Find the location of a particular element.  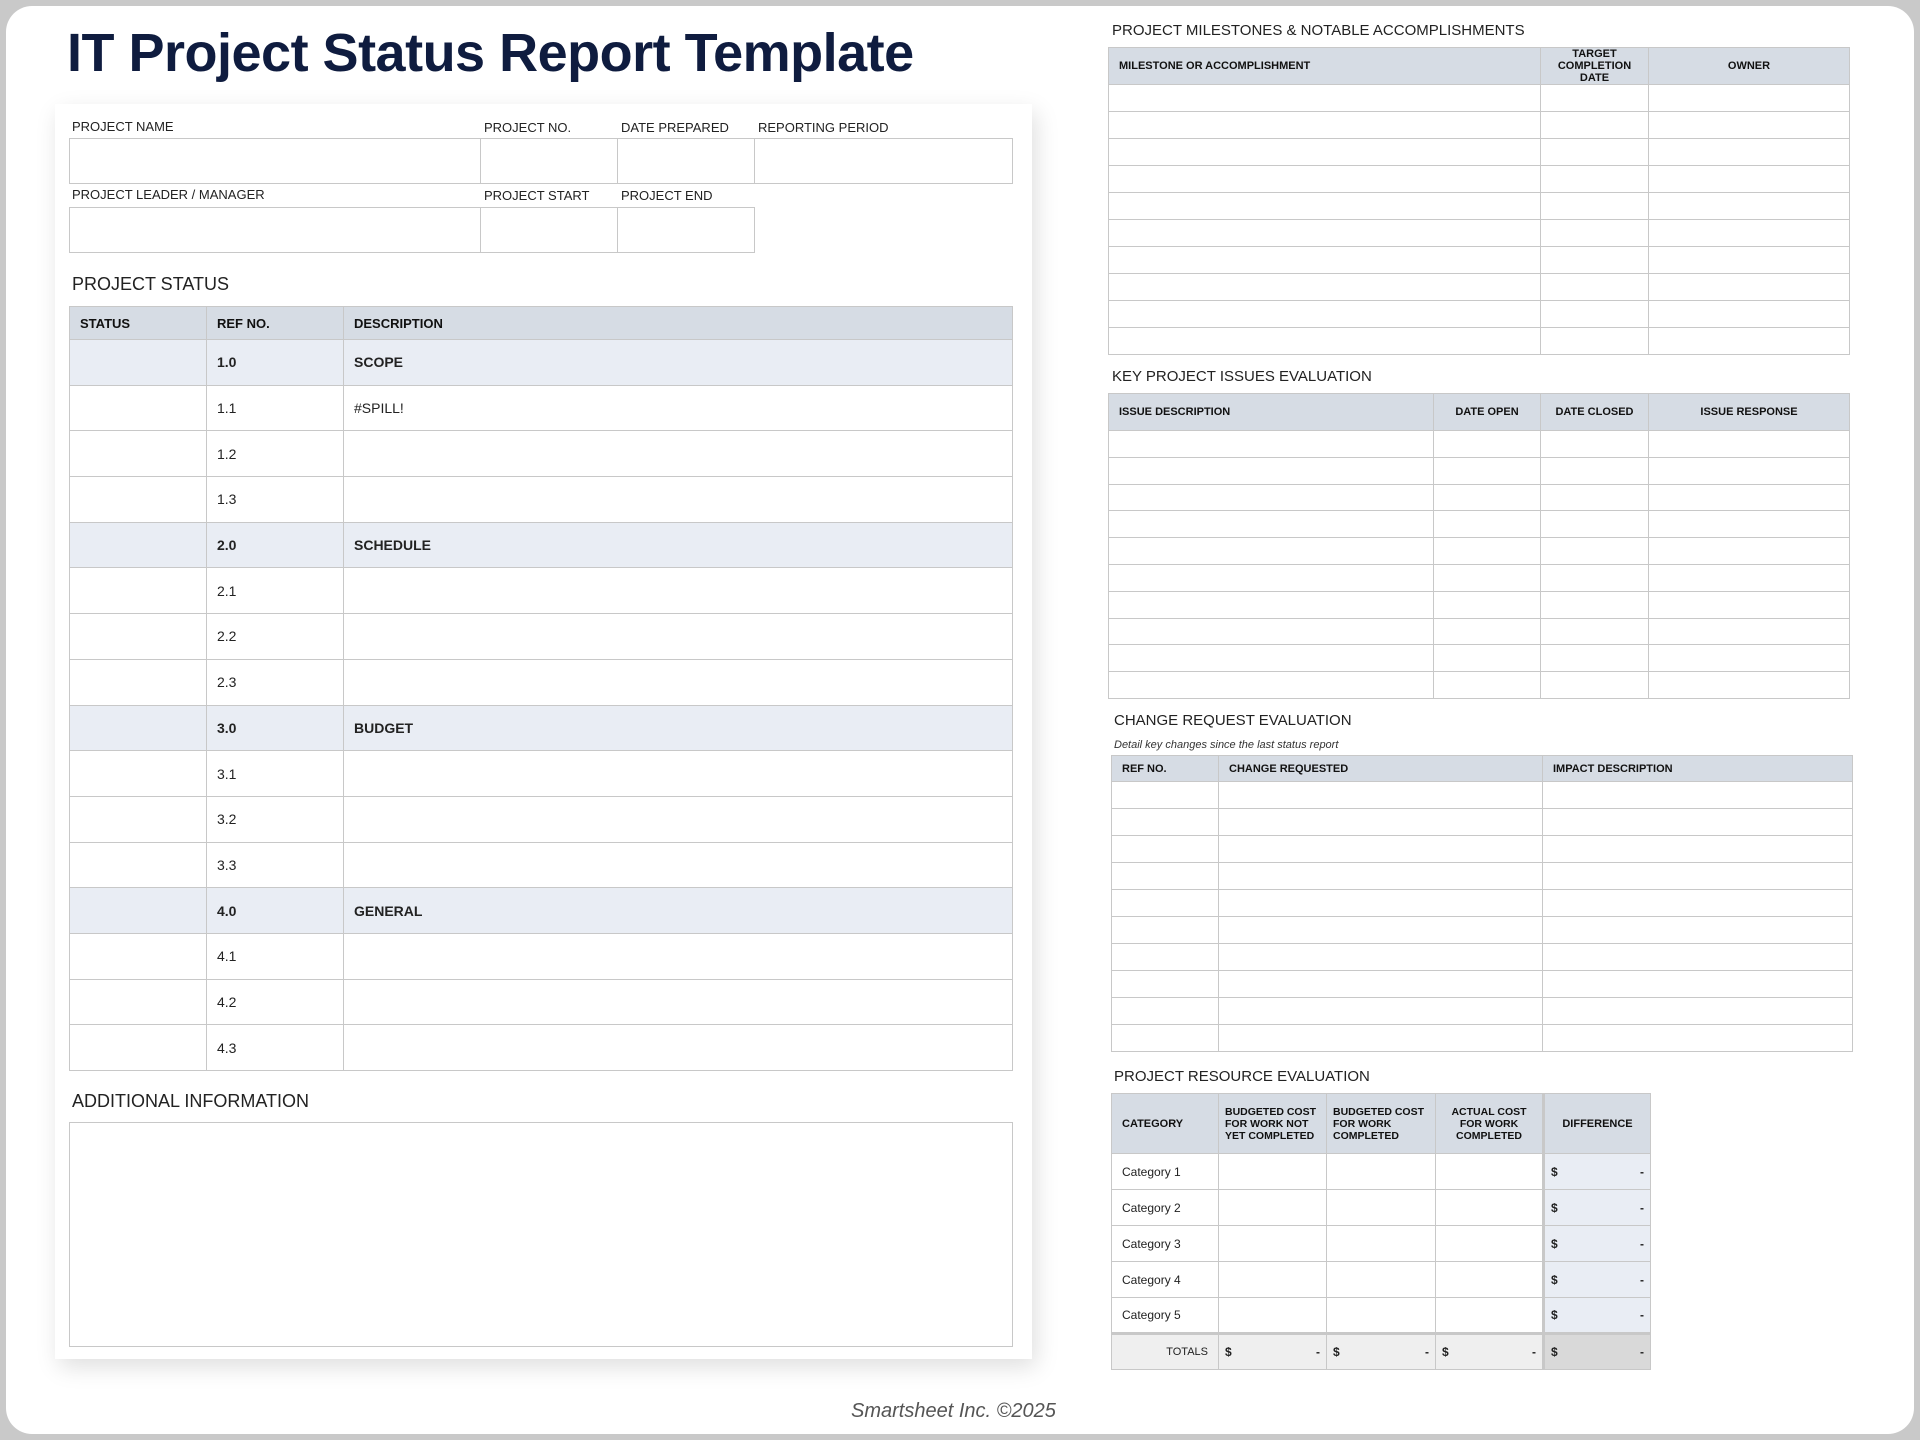

description-cell: #SPILL! is located at coordinates (678, 408).